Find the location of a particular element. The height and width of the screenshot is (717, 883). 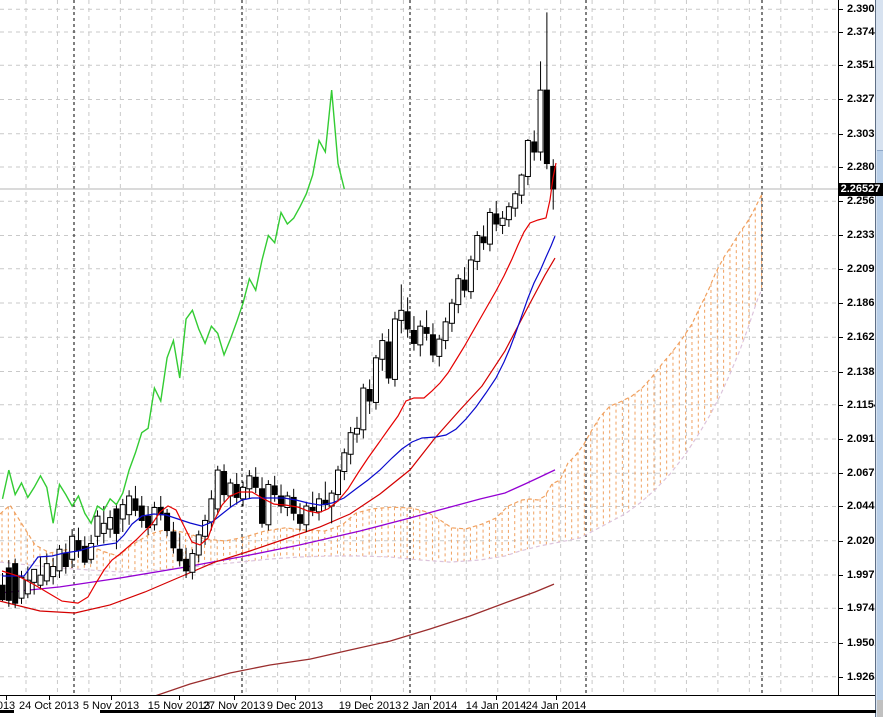

date-label: 24 Oct 2013 is located at coordinates (49, 706).